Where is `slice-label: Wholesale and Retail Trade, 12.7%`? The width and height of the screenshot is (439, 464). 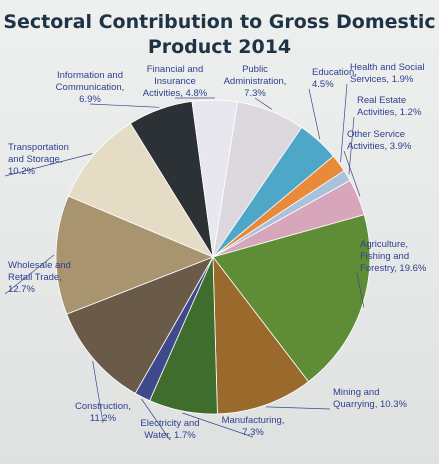
slice-label: Wholesale and Retail Trade, 12.7% is located at coordinates (39, 277).